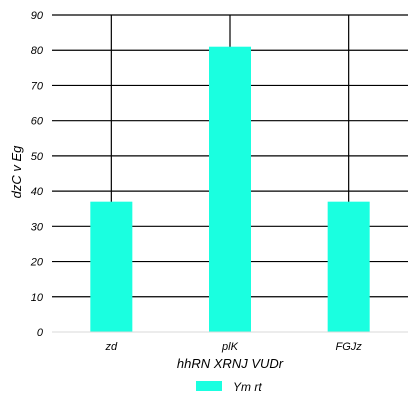  I want to click on y-tick-label: 60, so click(37, 122).